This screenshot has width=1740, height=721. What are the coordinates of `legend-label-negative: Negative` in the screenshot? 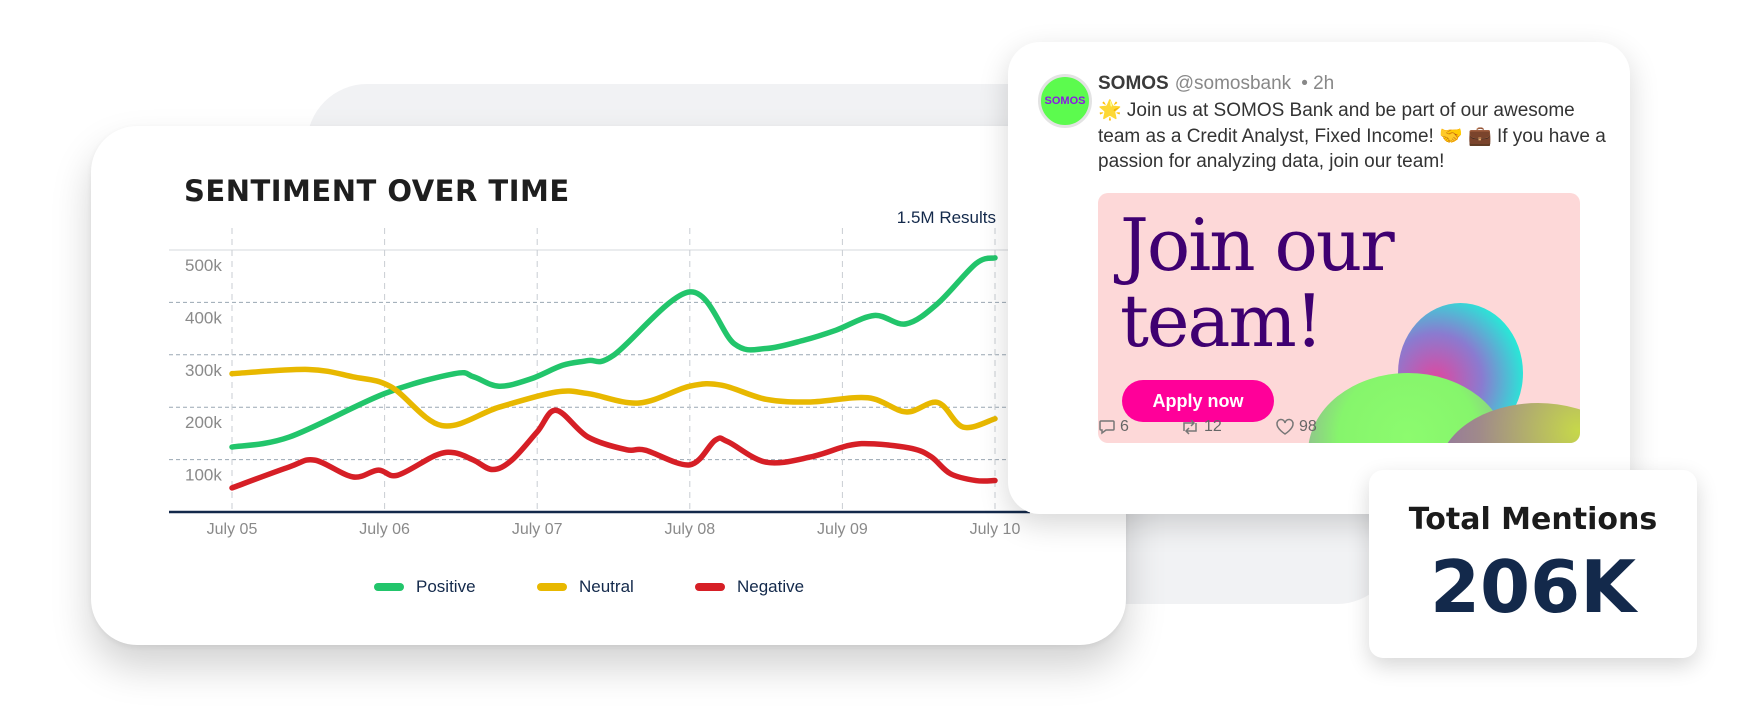 It's located at (771, 586).